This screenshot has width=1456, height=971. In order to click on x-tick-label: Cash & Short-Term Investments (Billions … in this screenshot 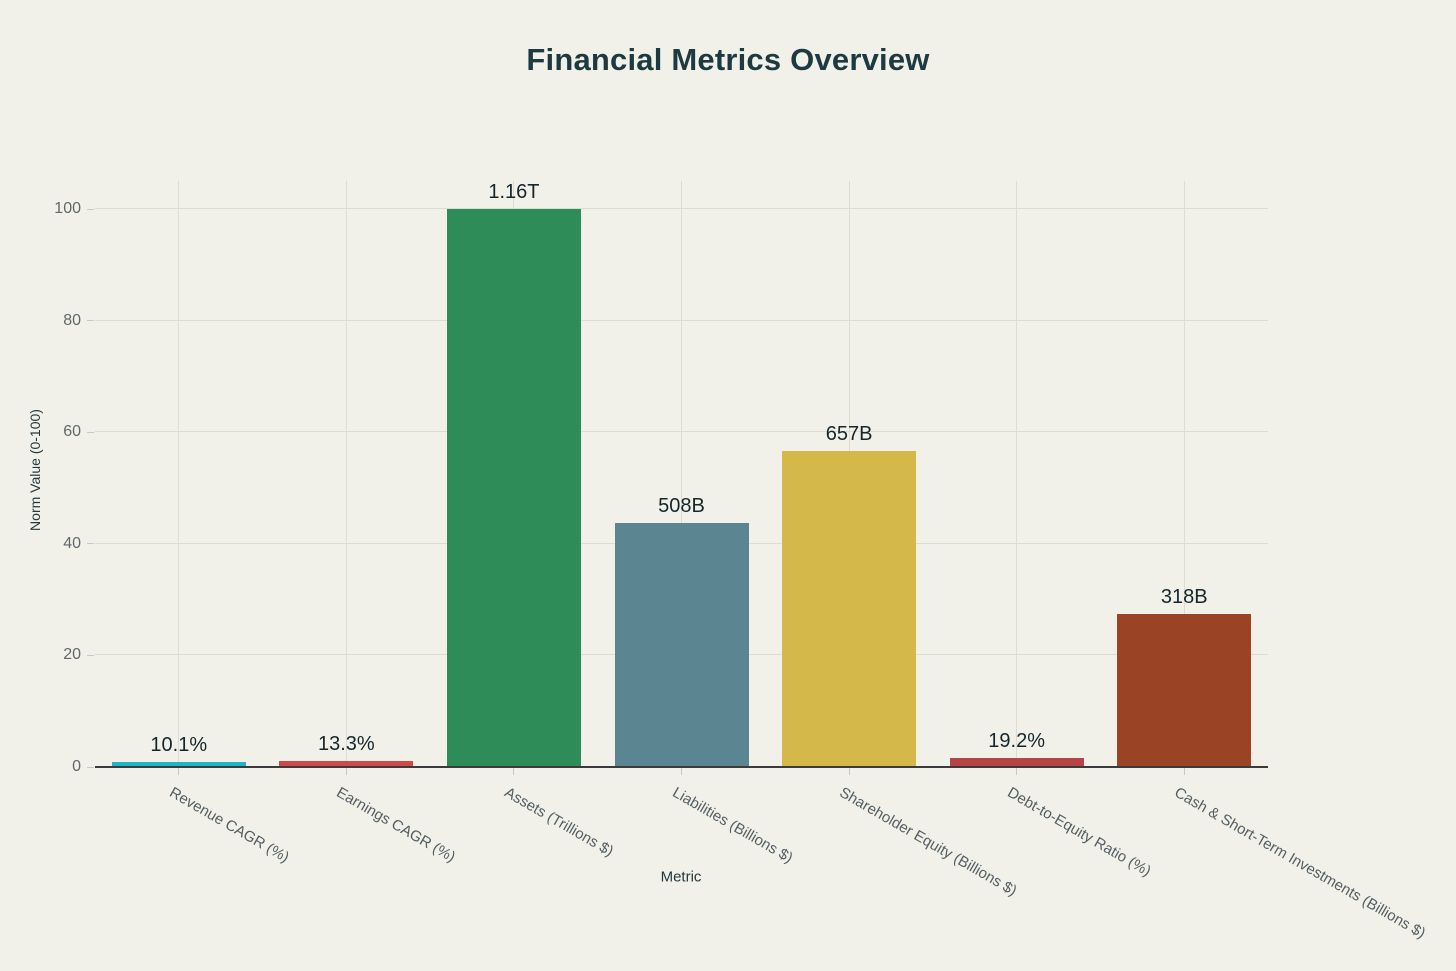, I will do `click(1300, 863)`.